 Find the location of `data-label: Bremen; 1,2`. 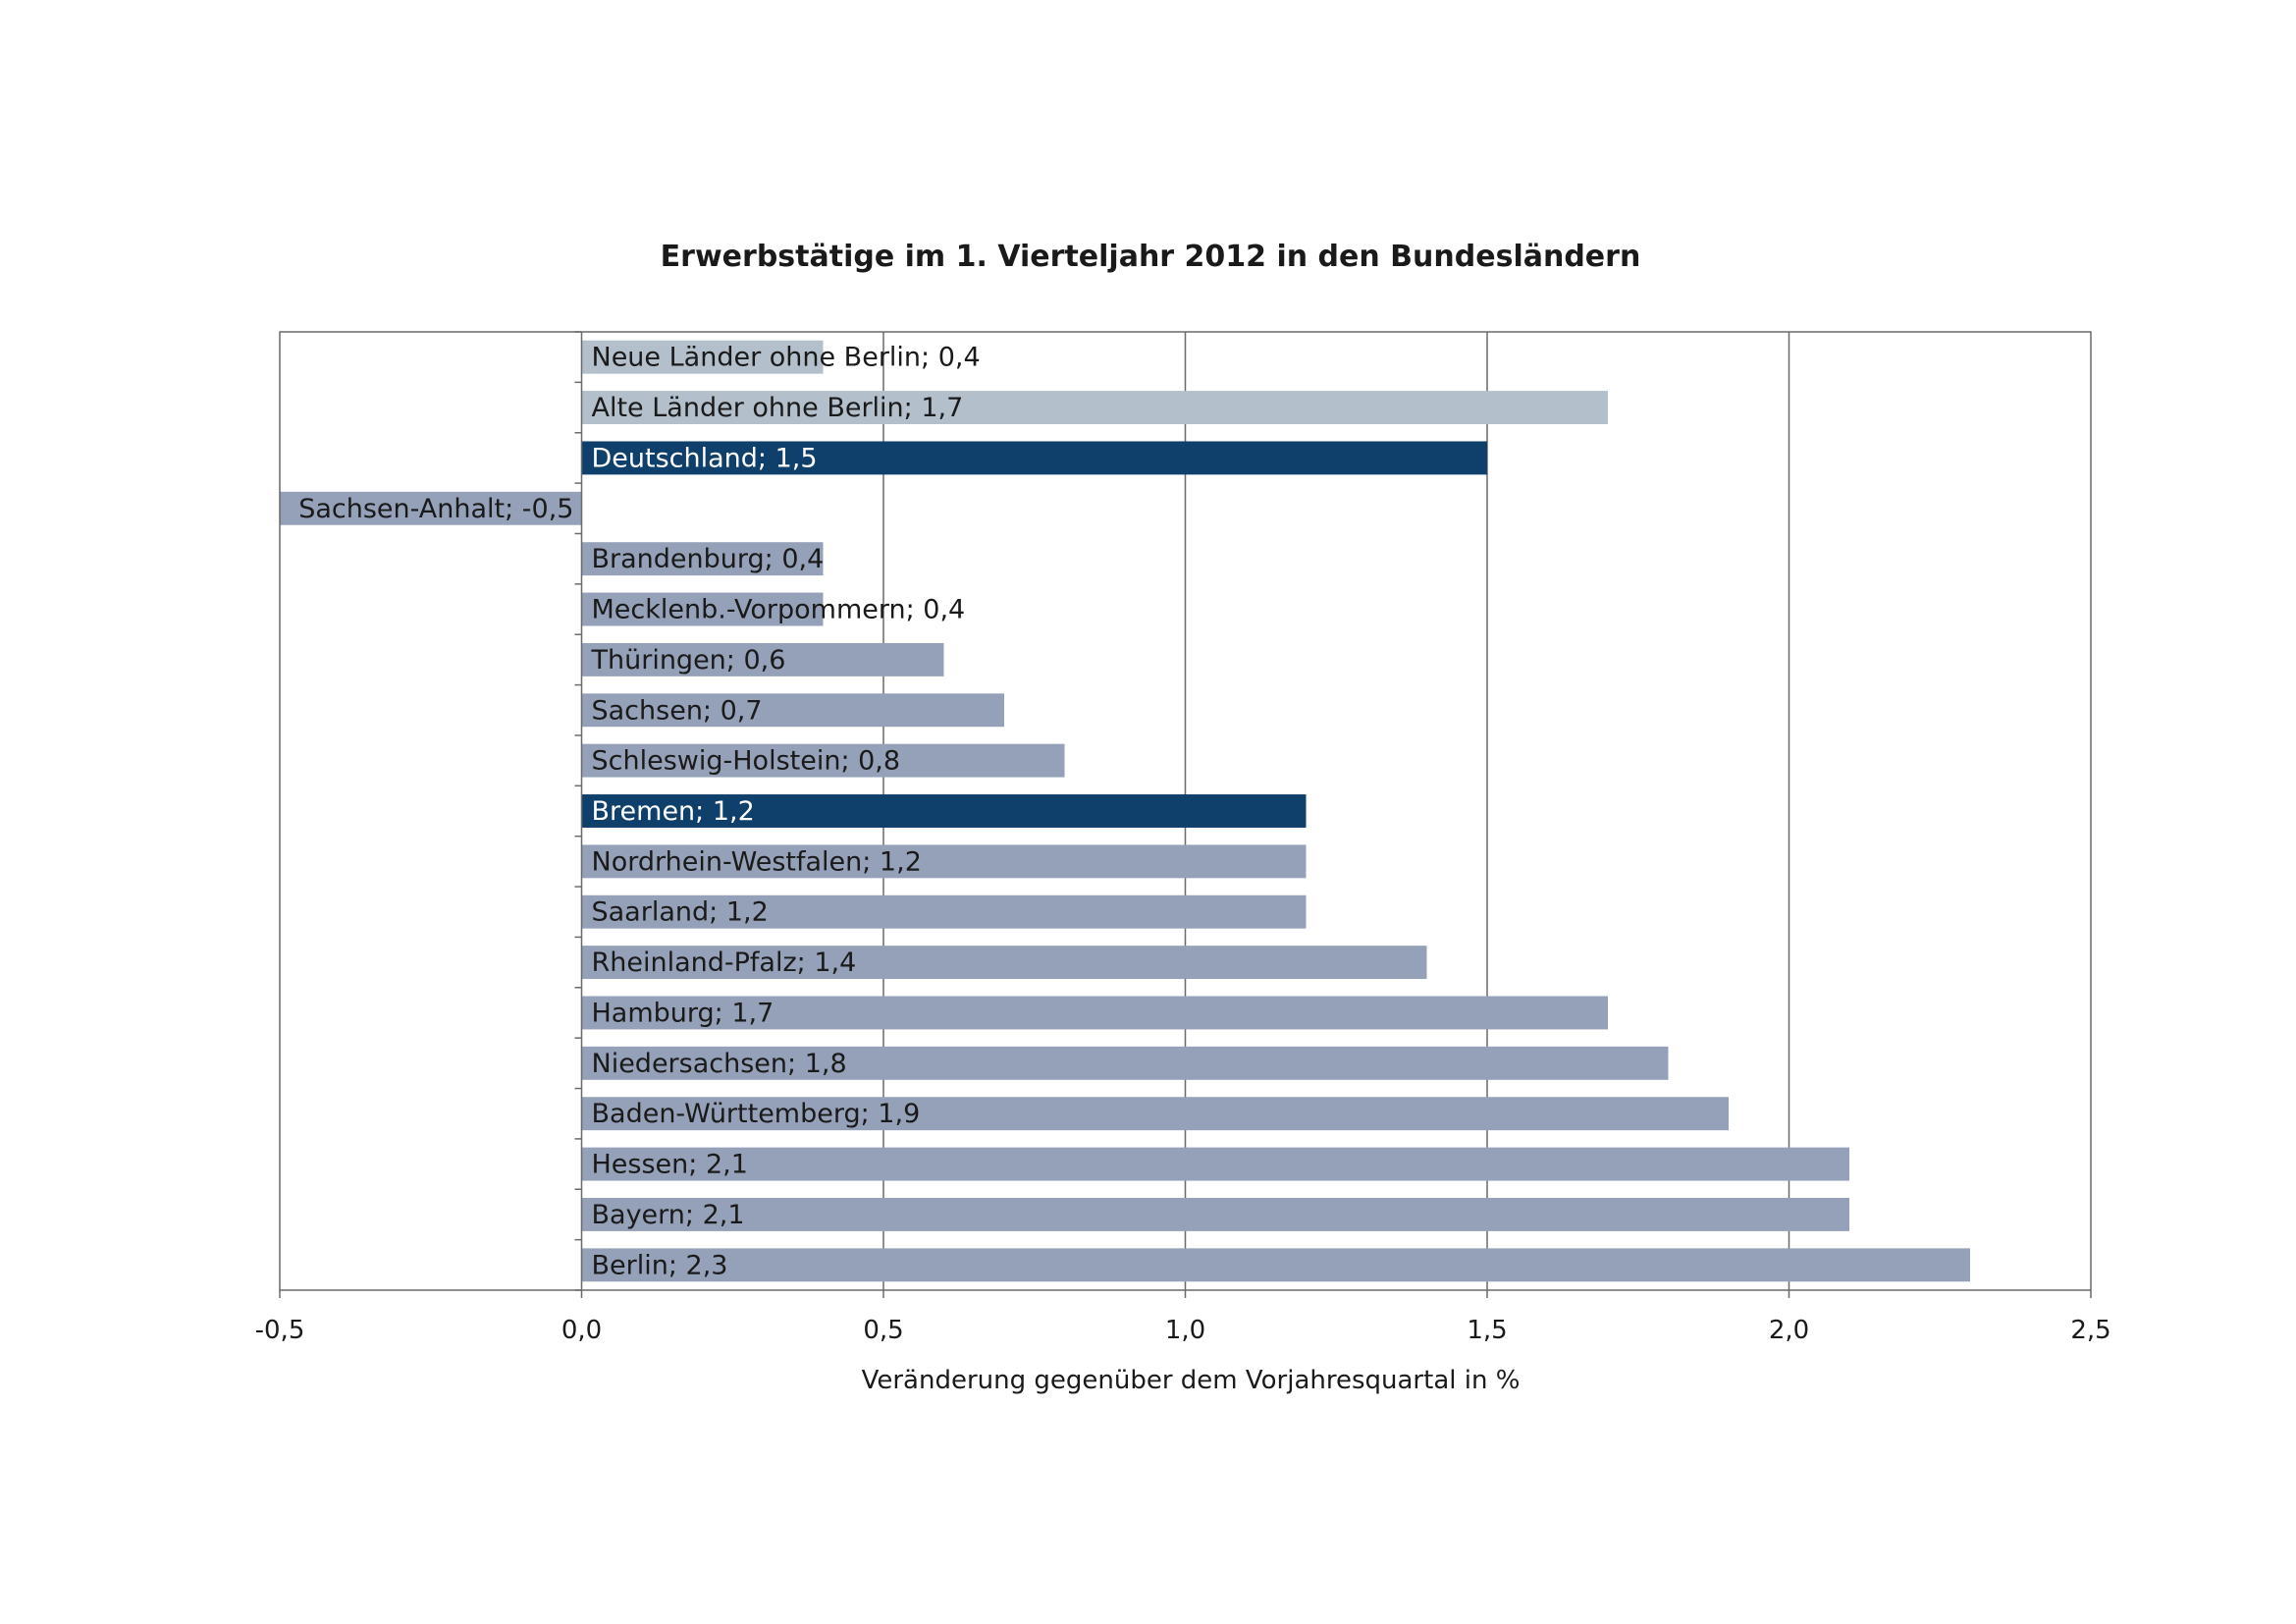

data-label: Bremen; 1,2 is located at coordinates (673, 811).